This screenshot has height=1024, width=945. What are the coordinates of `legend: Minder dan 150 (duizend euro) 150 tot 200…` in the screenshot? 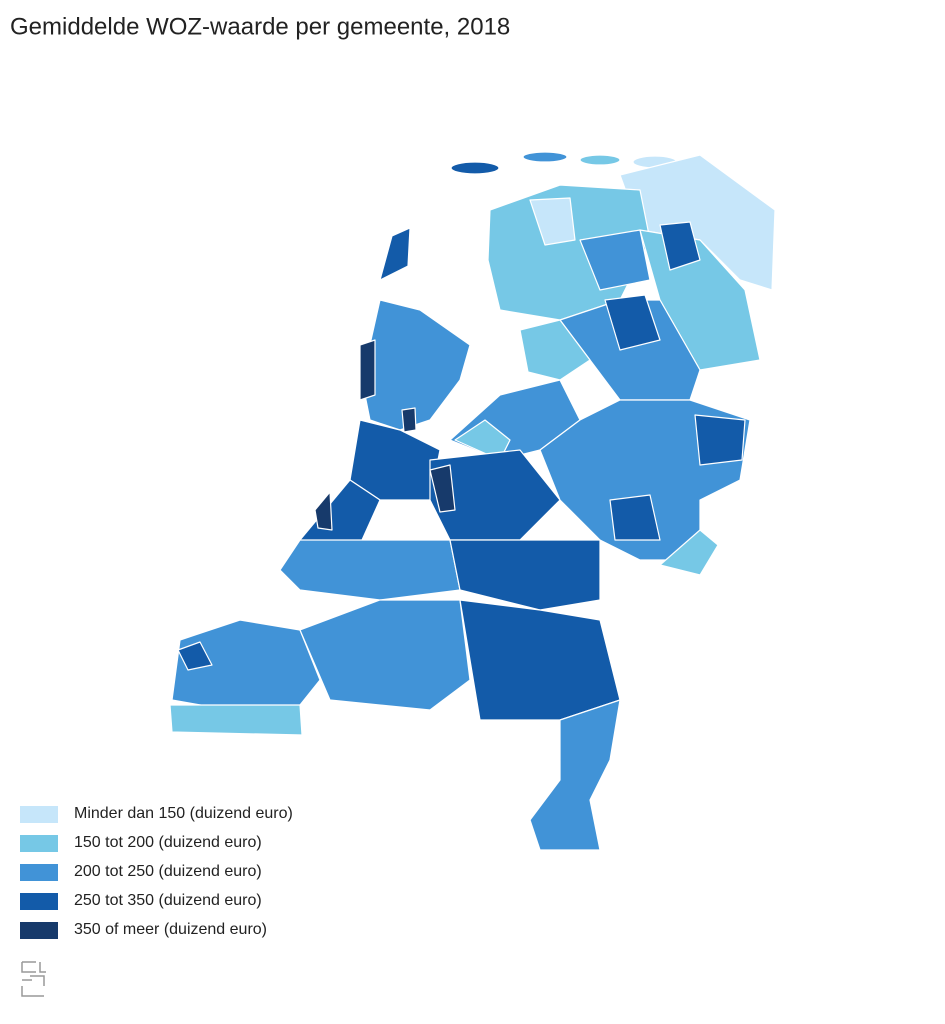 It's located at (156, 872).